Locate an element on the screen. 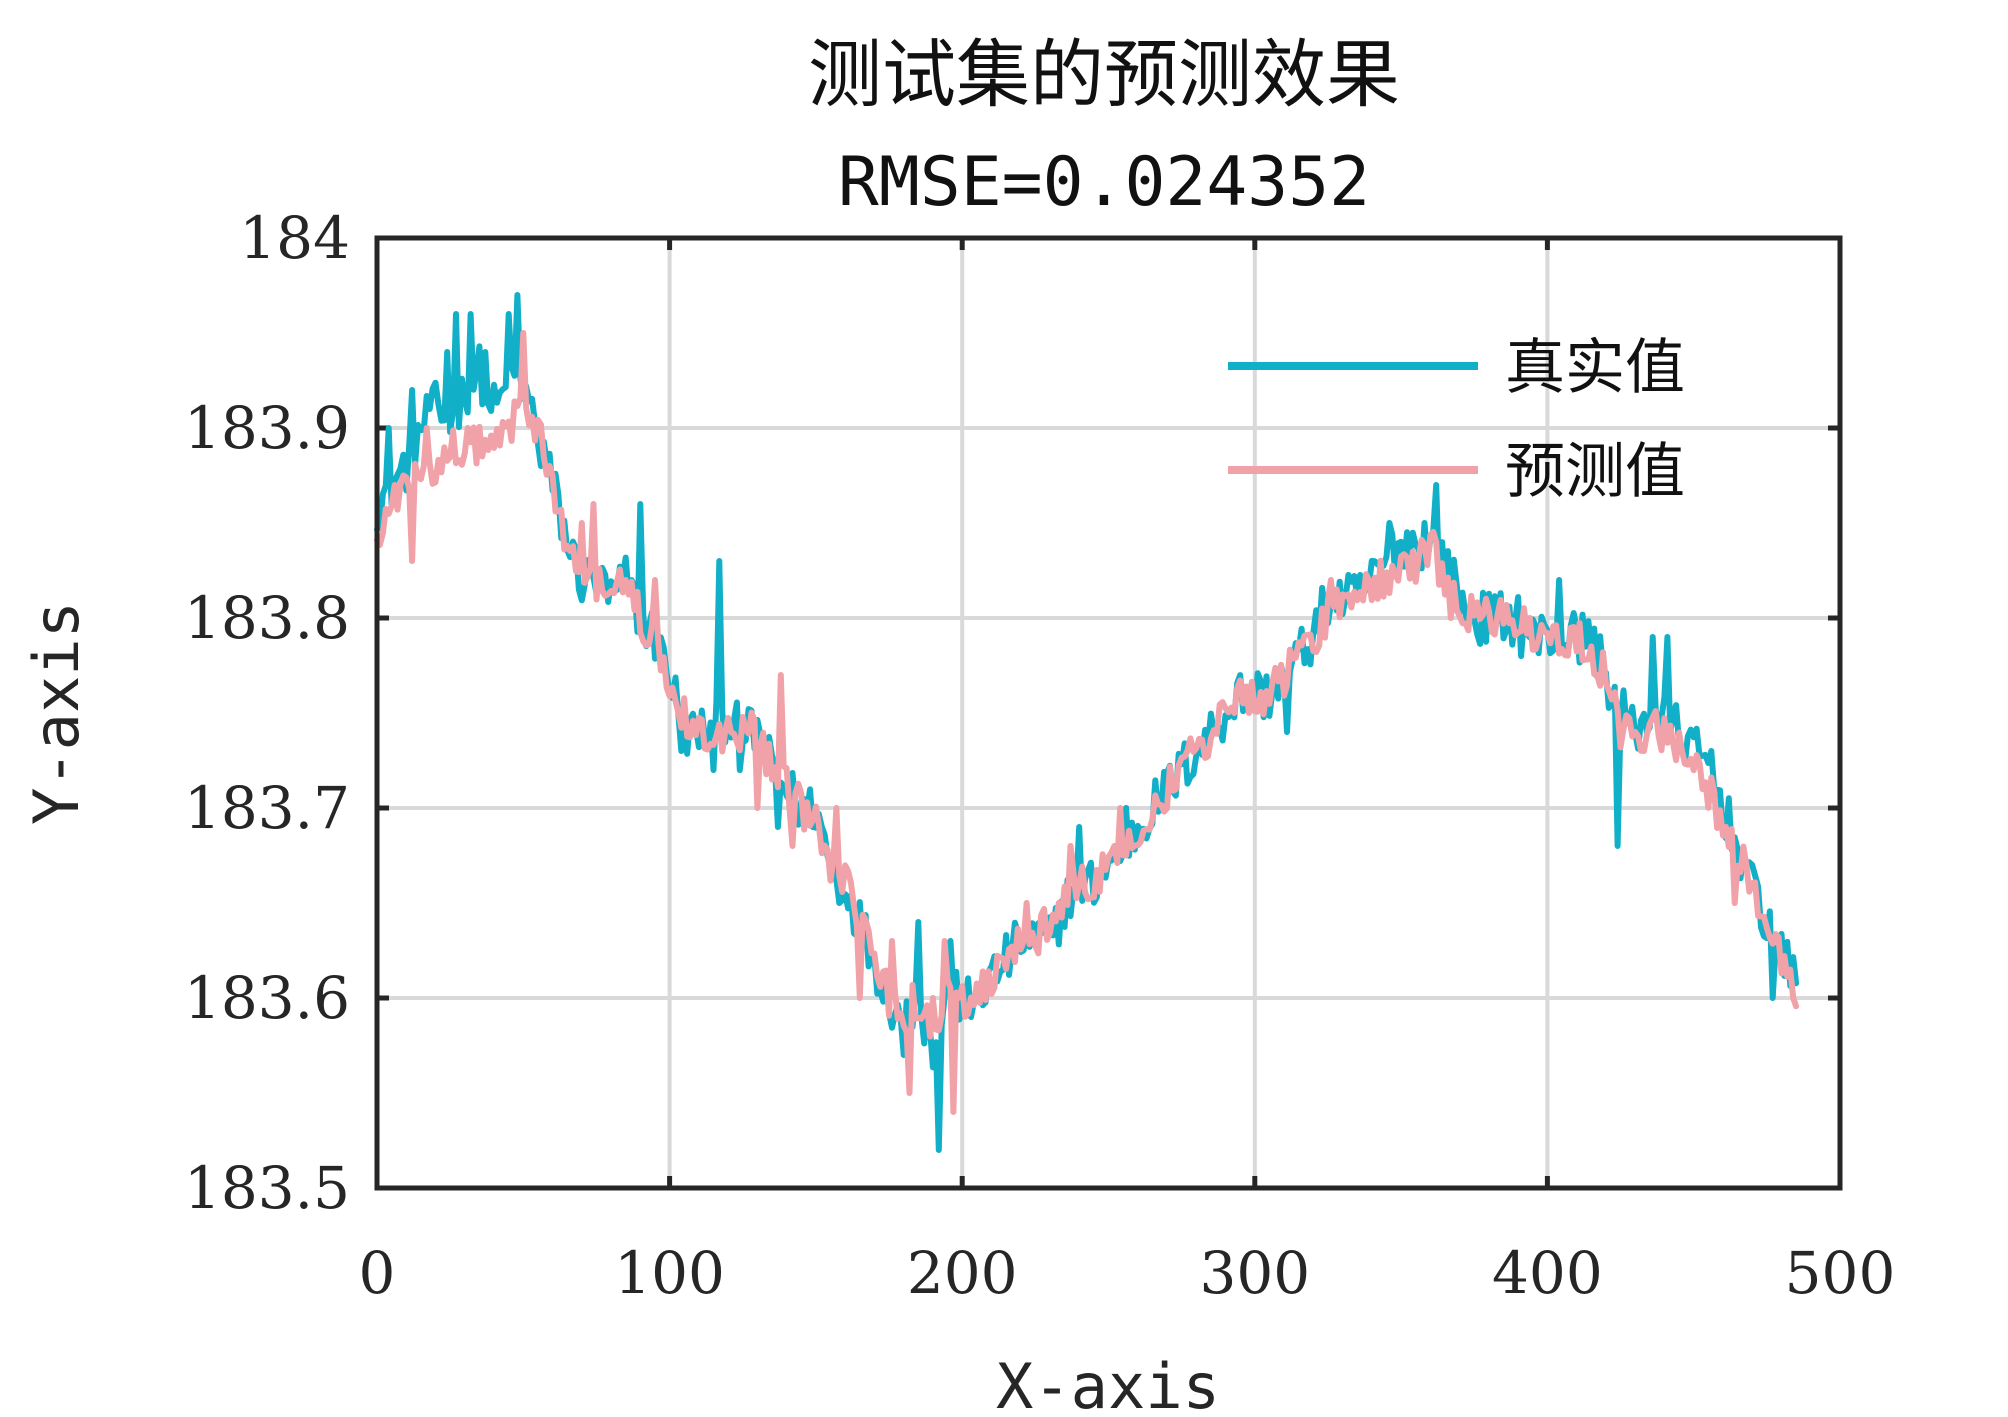 The height and width of the screenshot is (1417, 2008). y-tick-label: 183.5 is located at coordinates (267, 1188).